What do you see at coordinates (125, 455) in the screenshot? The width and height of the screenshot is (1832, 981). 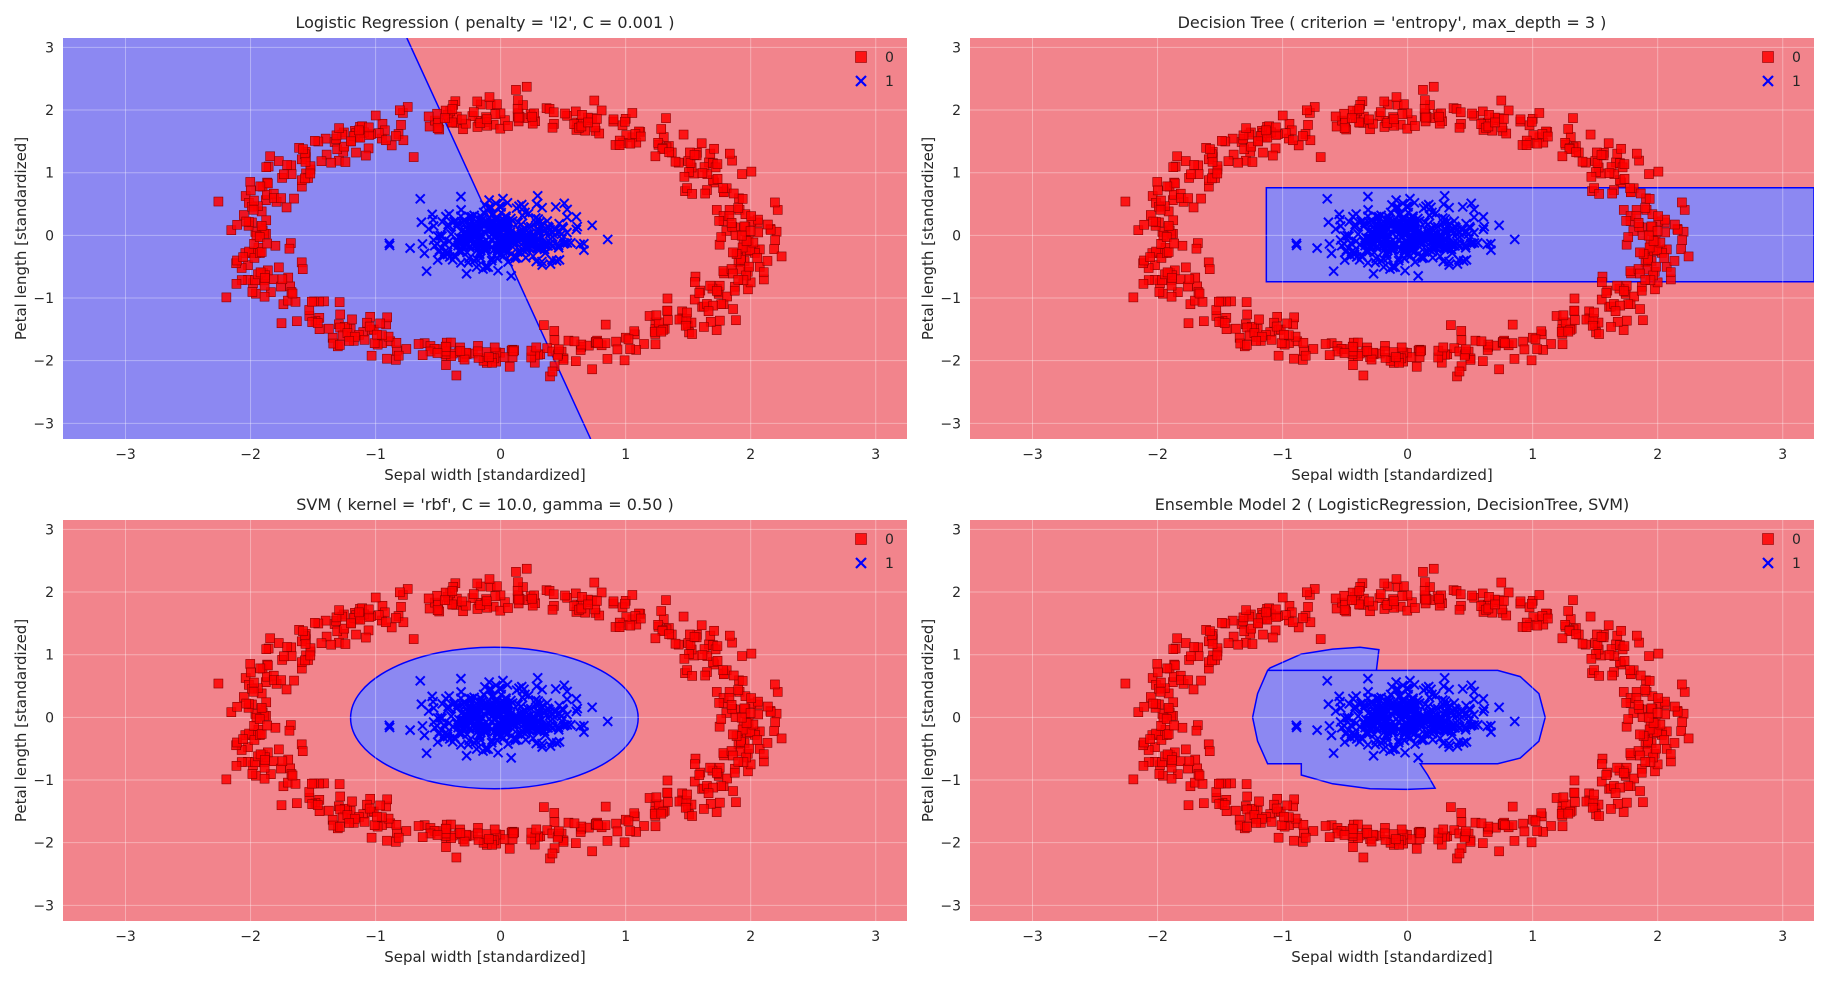 I see `x-tick-label: −3` at bounding box center [125, 455].